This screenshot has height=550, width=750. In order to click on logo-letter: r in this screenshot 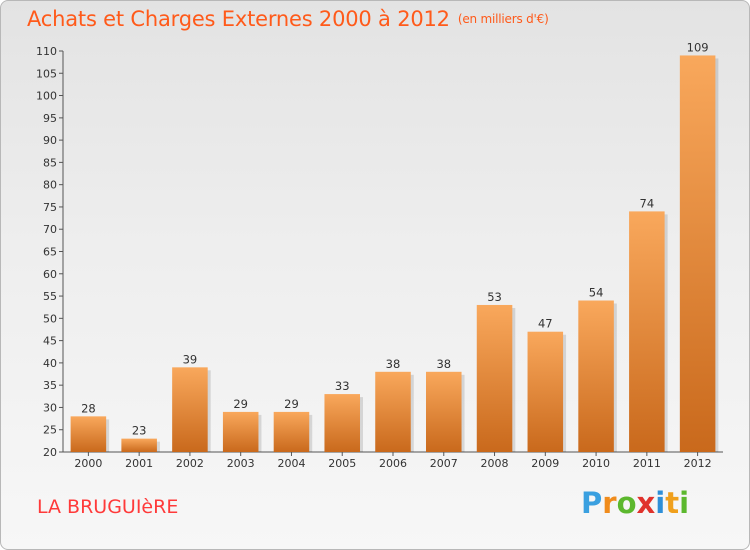, I will do `click(609, 503)`.